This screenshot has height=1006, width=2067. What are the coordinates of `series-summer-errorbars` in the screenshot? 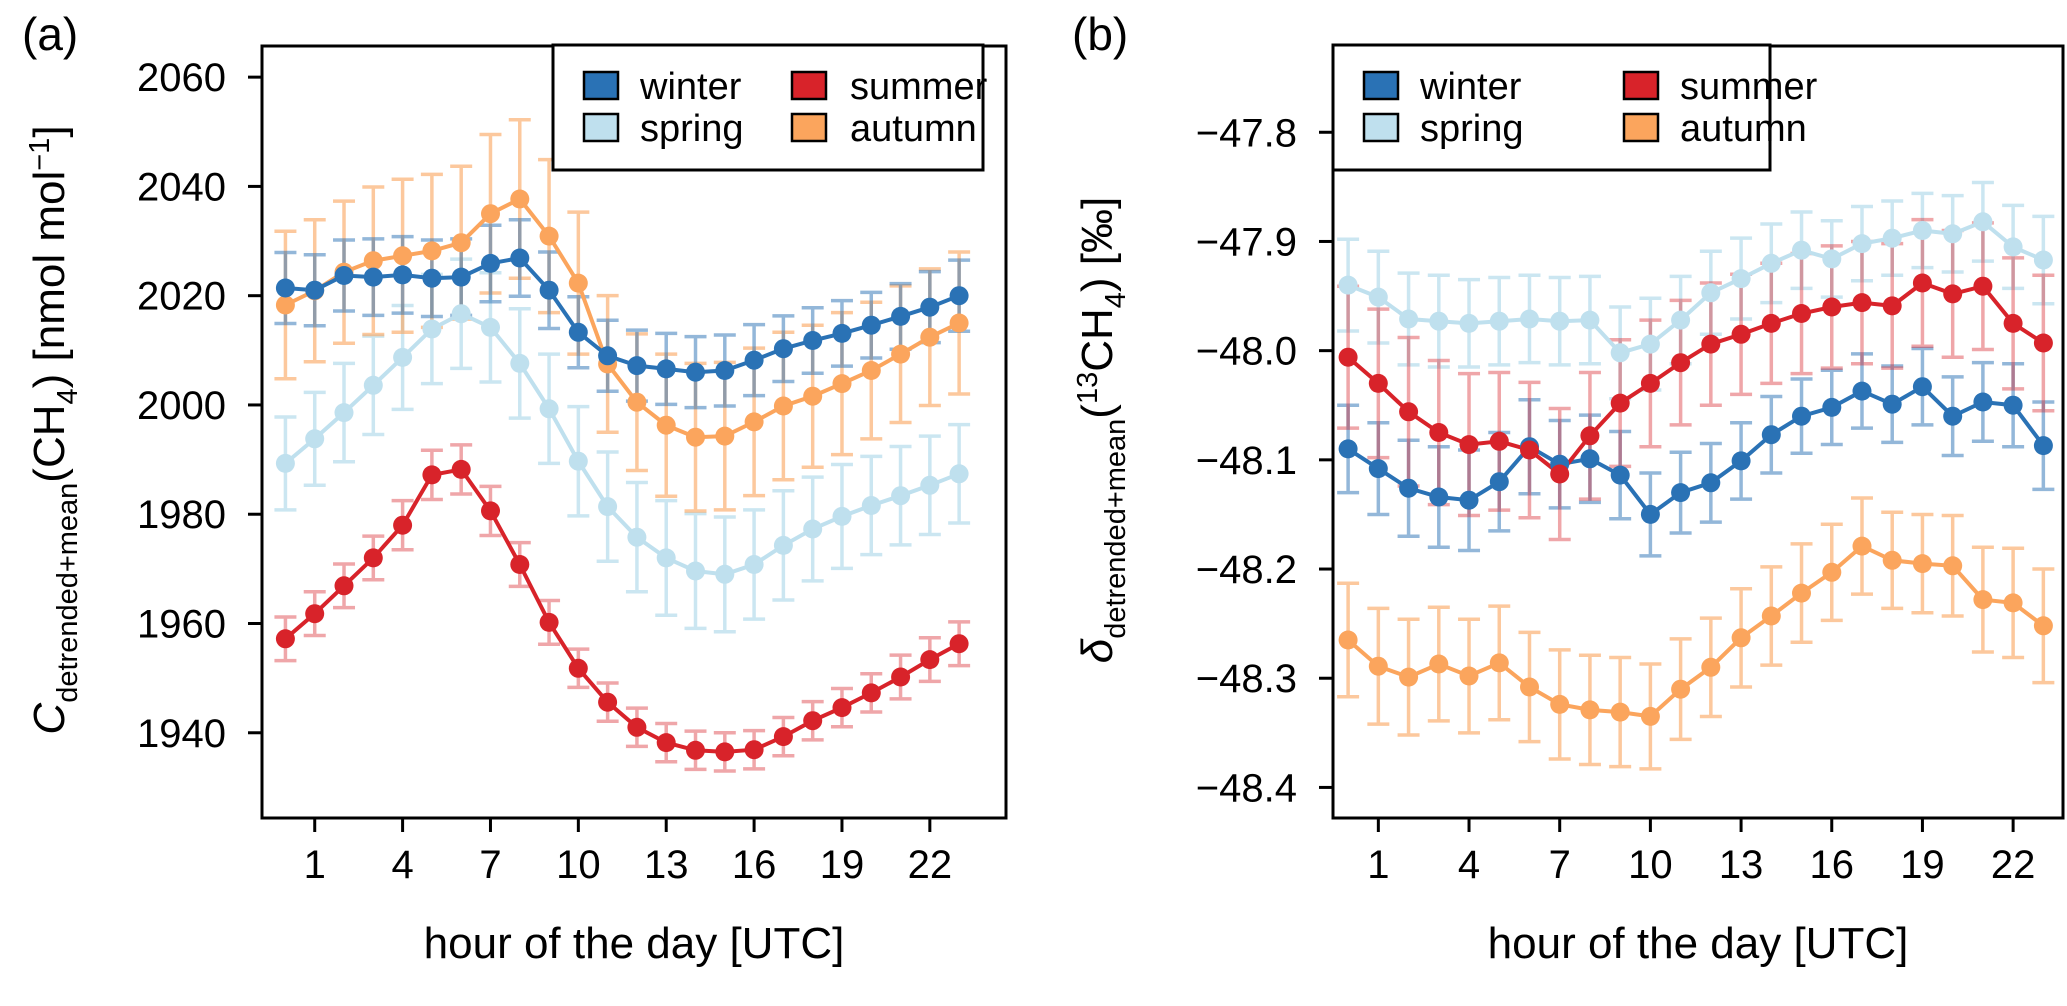 It's located at (622, 608).